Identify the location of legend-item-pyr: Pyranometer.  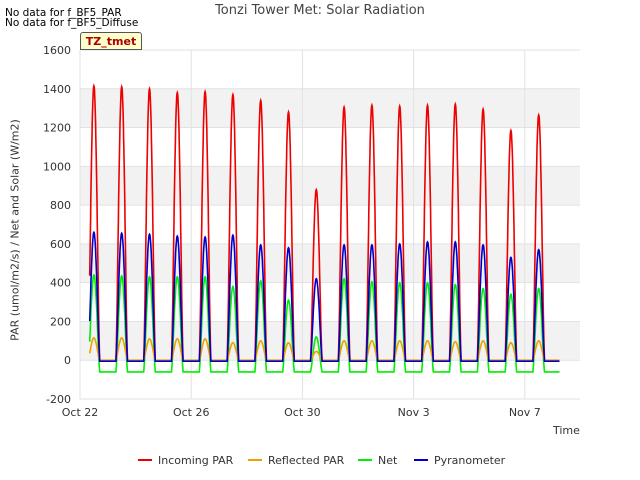
(459, 460).